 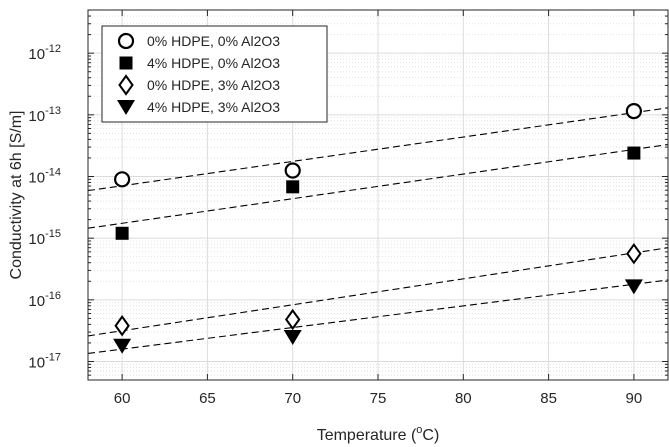 What do you see at coordinates (378, 434) in the screenshot?
I see `x-axis-label: Temperature (oC)` at bounding box center [378, 434].